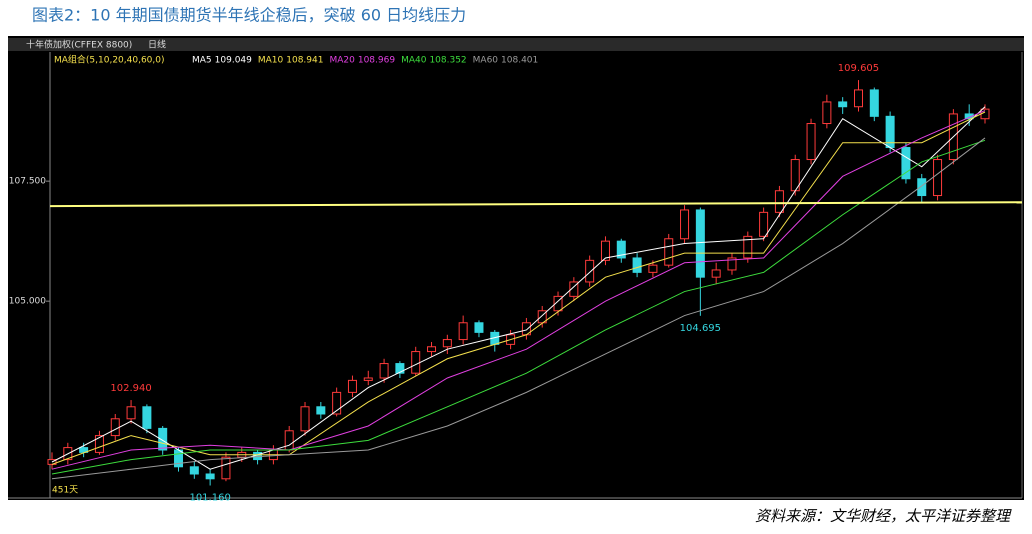 Image resolution: width=1032 pixels, height=534 pixels. Describe the element at coordinates (79, 45) in the screenshot. I see `instrument: 十年债加权(CFFEX 8800)` at that location.